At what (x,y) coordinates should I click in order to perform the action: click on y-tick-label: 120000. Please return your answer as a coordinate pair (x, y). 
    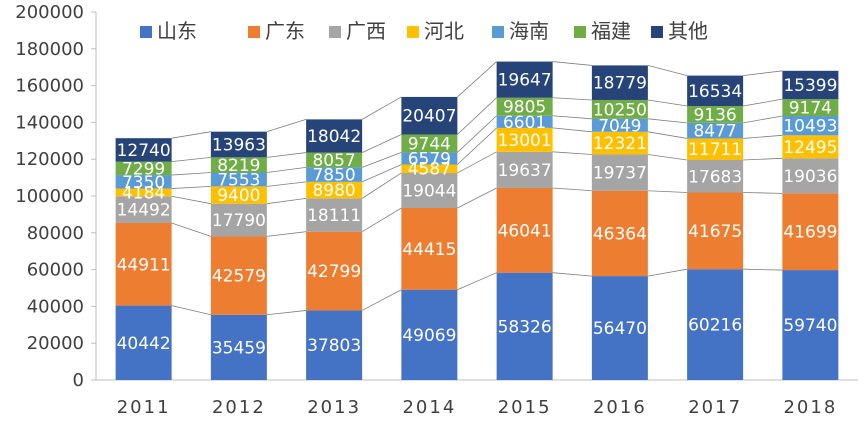
    Looking at the image, I should click on (49, 159).